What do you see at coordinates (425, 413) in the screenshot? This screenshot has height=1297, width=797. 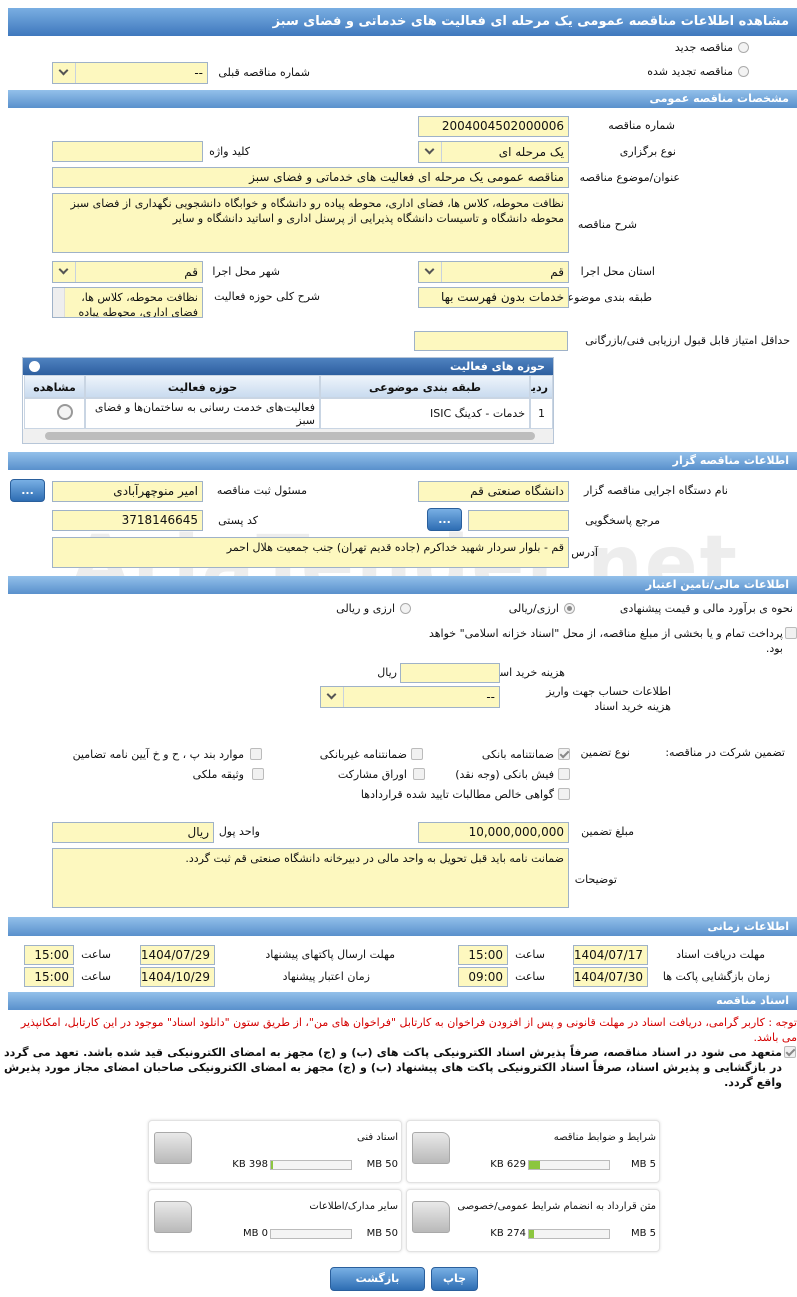 I see `table-cell: خدمات - کدینگ ISIC` at bounding box center [425, 413].